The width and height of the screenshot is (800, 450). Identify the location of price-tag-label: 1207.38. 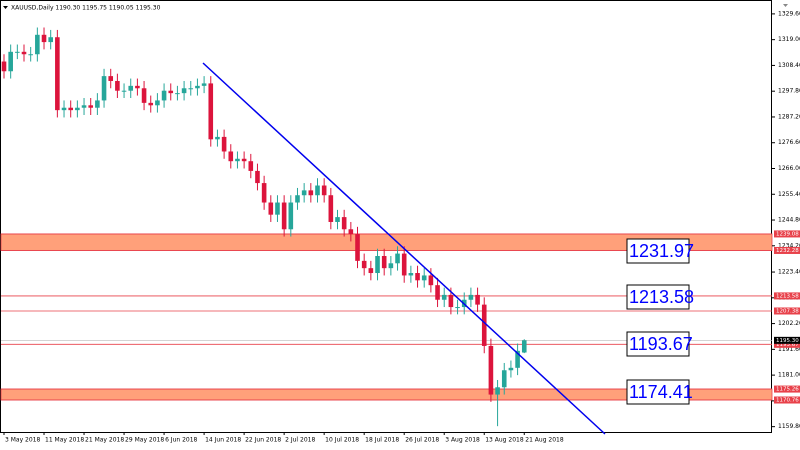
(787, 311).